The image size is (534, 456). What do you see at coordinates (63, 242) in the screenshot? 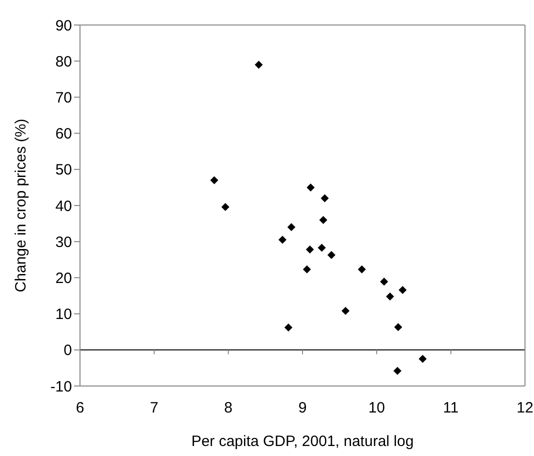
I see `y-tick-label: 30` at bounding box center [63, 242].